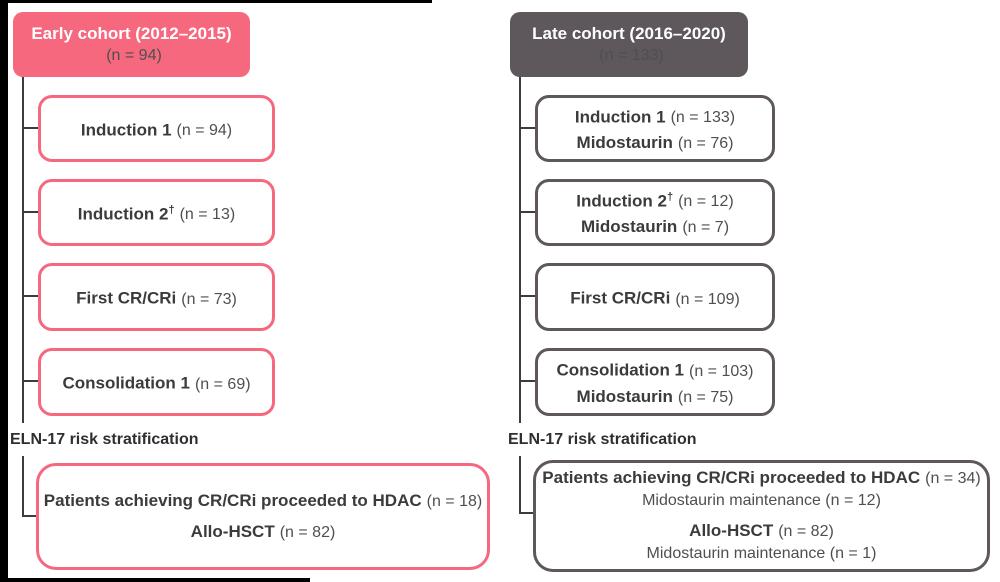 The height and width of the screenshot is (582, 1000). What do you see at coordinates (207, 215) in the screenshot?
I see `stage-count: (n = 13)` at bounding box center [207, 215].